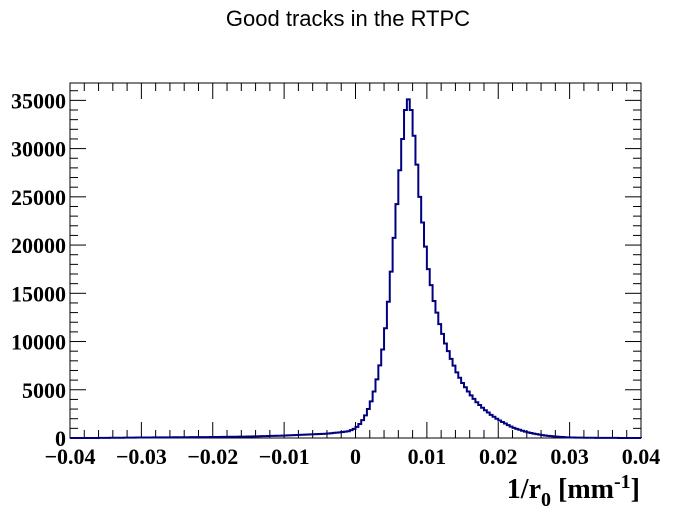 The image size is (696, 522). I want to click on x-axis-title-subscript: 0, so click(546, 500).